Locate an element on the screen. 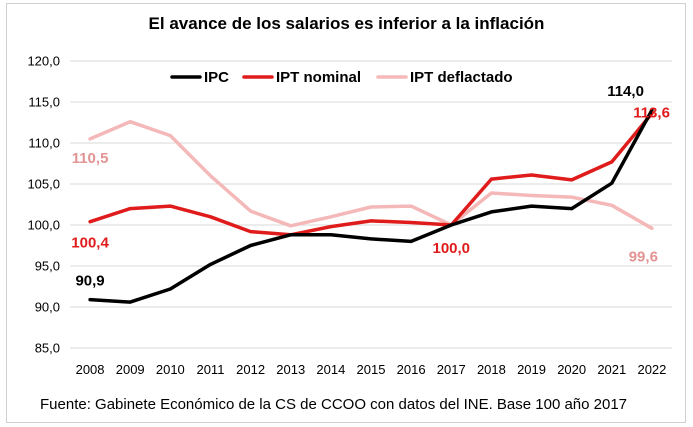 The height and width of the screenshot is (427, 693). x-tick-label: 2010 is located at coordinates (170, 369).